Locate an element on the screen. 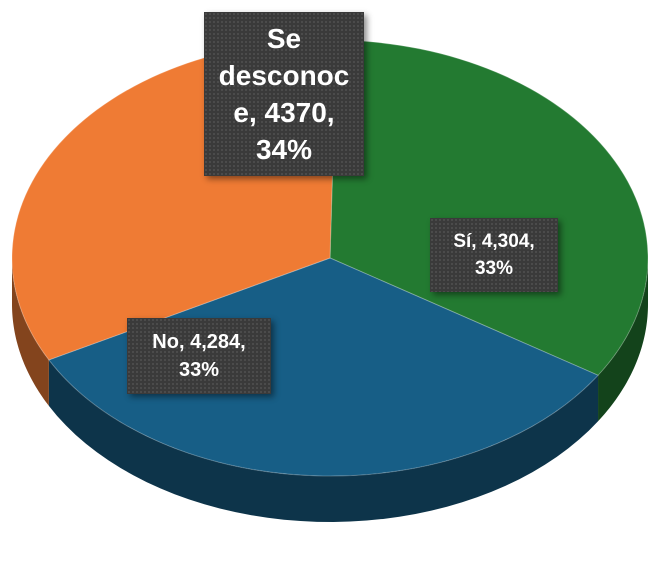 This screenshot has height=561, width=651. data-label-no-text: No, 4,284, 33% is located at coordinates (199, 356).